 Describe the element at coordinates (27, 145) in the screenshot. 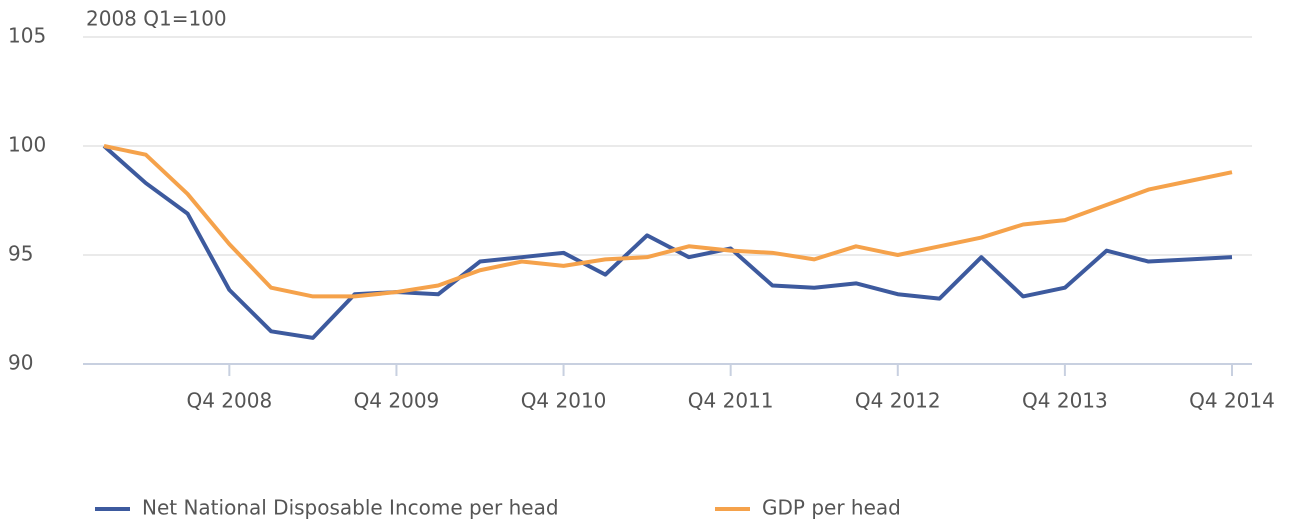

I see `y-tick-label: 100` at that location.